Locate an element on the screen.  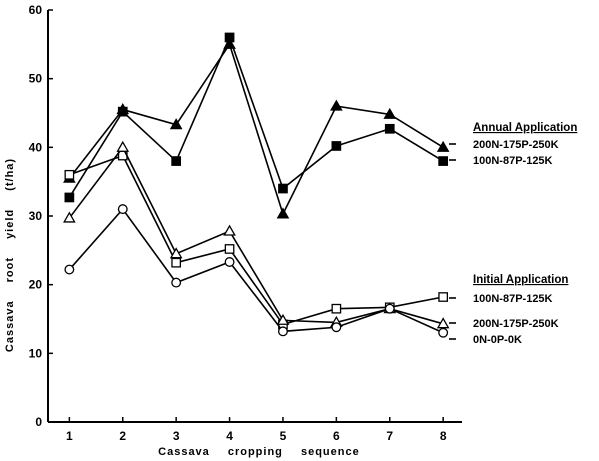
x-tick-label: 3 is located at coordinates (176, 436).